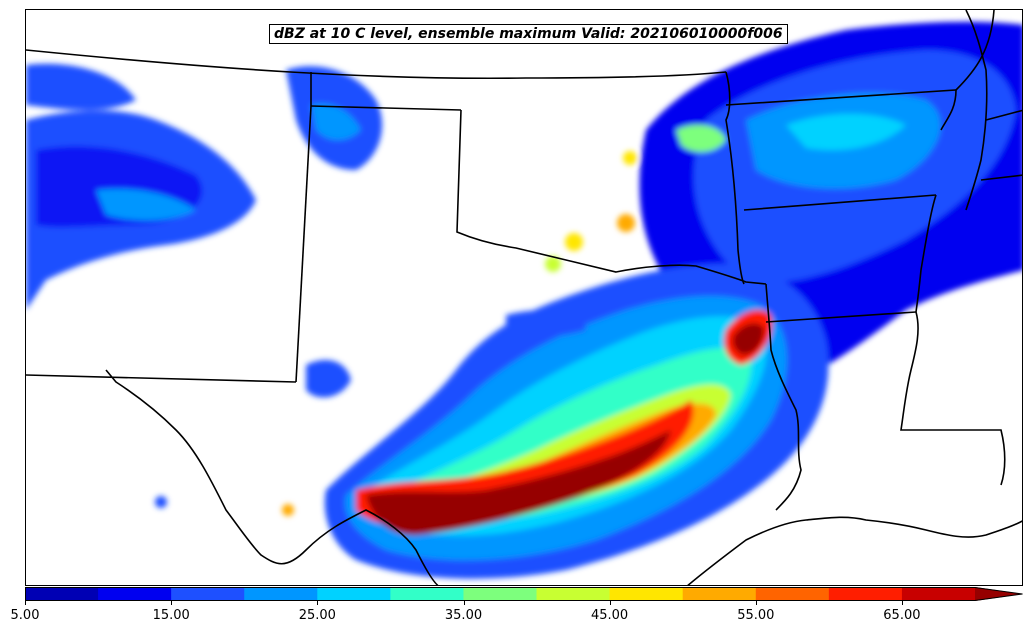 This screenshot has height=633, width=1033. I want to click on colorbar-tick-label: 5.00, so click(25, 615).